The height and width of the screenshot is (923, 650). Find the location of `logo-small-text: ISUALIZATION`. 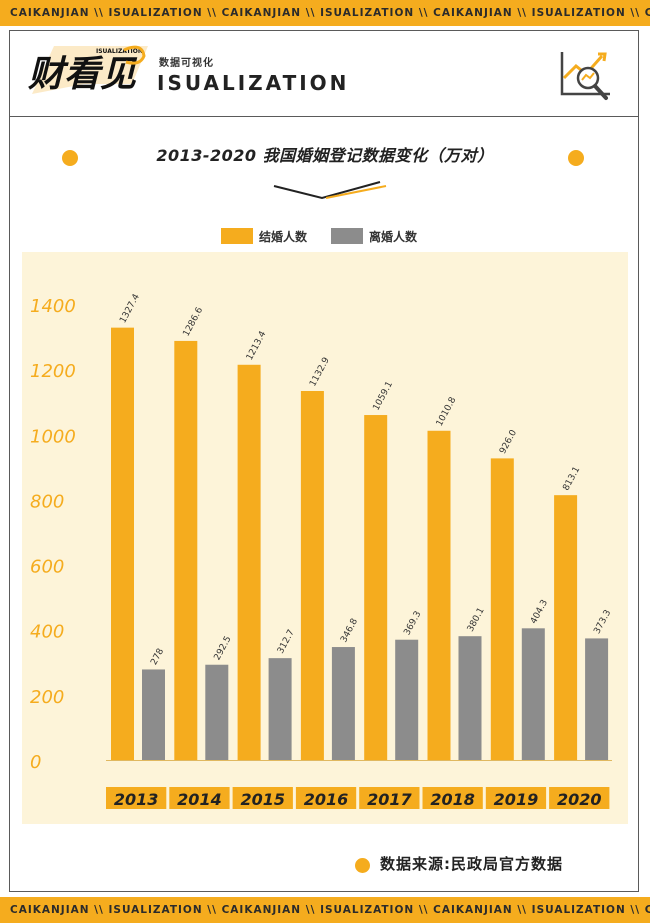

logo-small-text: ISUALIZATION is located at coordinates (119, 51).